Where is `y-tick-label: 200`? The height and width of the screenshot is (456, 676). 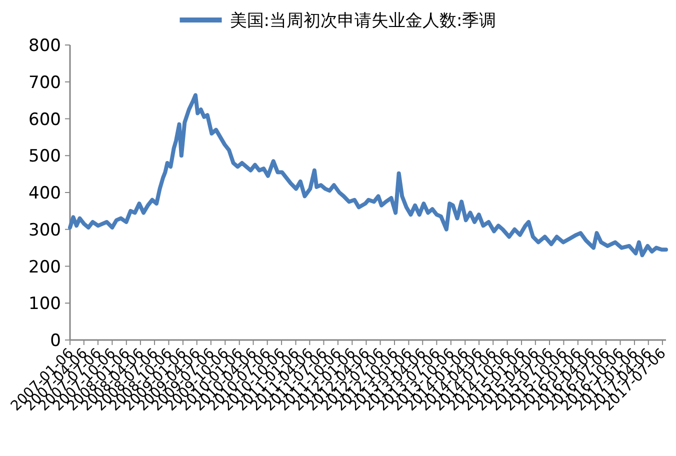
y-tick-label: 200 is located at coordinates (44, 267).